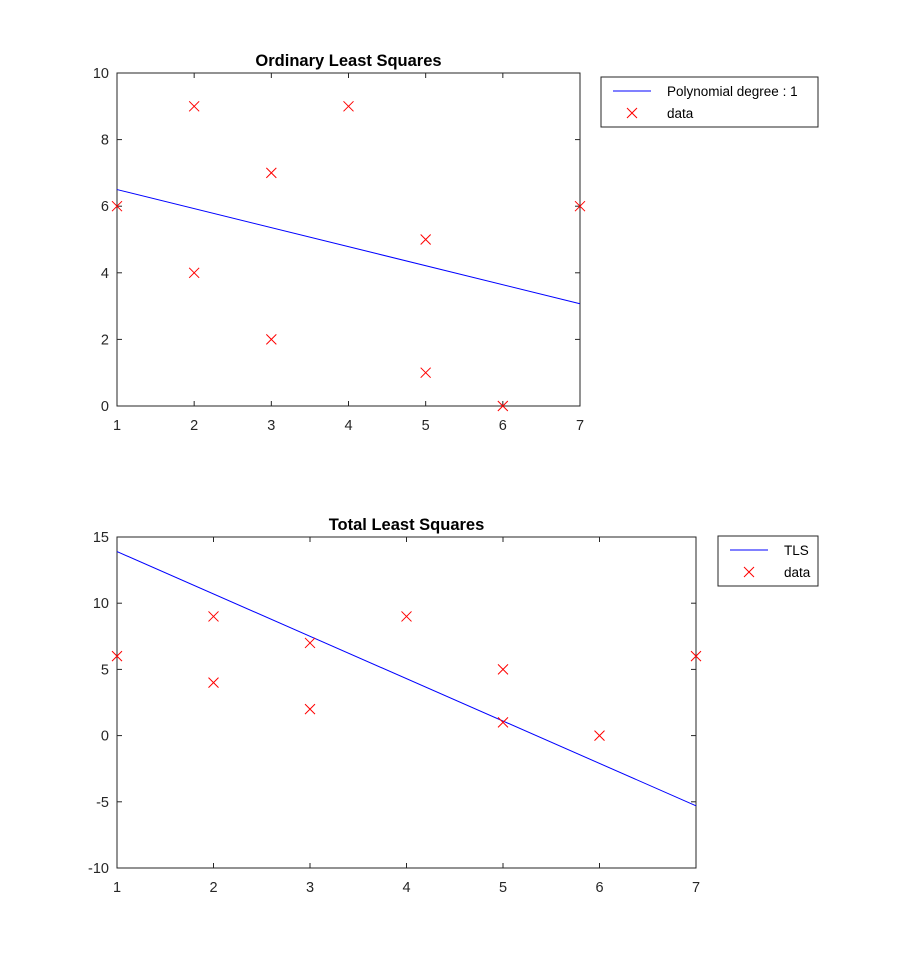 This screenshot has height=976, width=904. What do you see at coordinates (101, 538) in the screenshot?
I see `y-tick-label: 15` at bounding box center [101, 538].